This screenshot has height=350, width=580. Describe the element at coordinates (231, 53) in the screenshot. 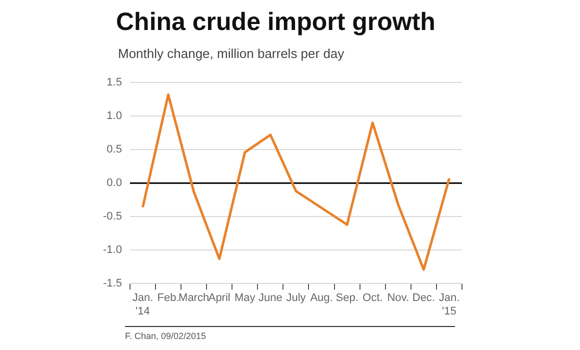

I see `chart-subtitle: Monthly change, million barrels per day` at that location.